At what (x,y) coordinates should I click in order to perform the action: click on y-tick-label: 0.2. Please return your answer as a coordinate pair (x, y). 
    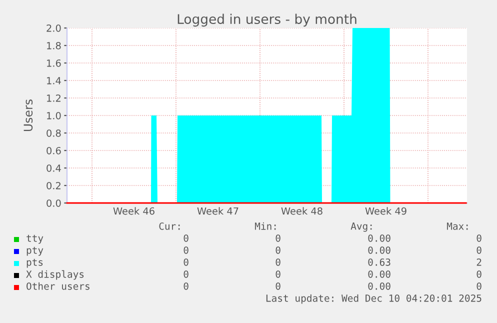
    Looking at the image, I should click on (53, 186).